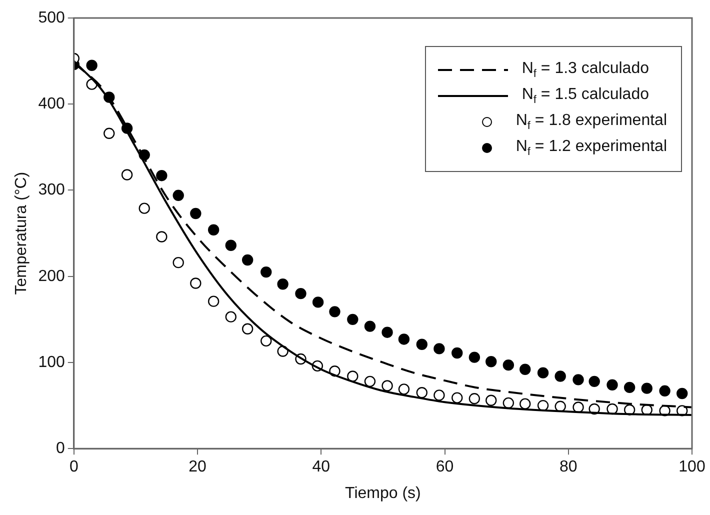  I want to click on x-tick-label: 80, so click(568, 467).